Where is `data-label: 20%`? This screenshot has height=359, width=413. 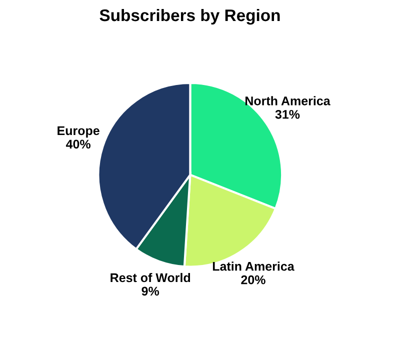
data-label: 20% is located at coordinates (253, 279).